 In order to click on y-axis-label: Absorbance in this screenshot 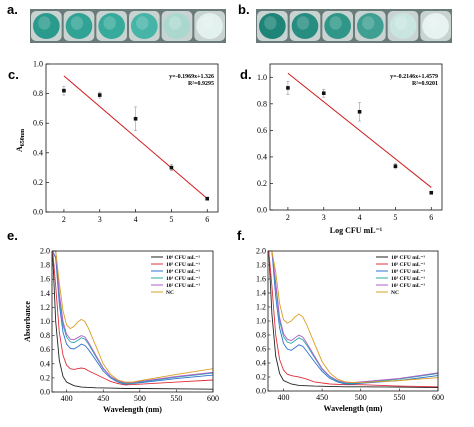, I will do `click(27, 321)`.